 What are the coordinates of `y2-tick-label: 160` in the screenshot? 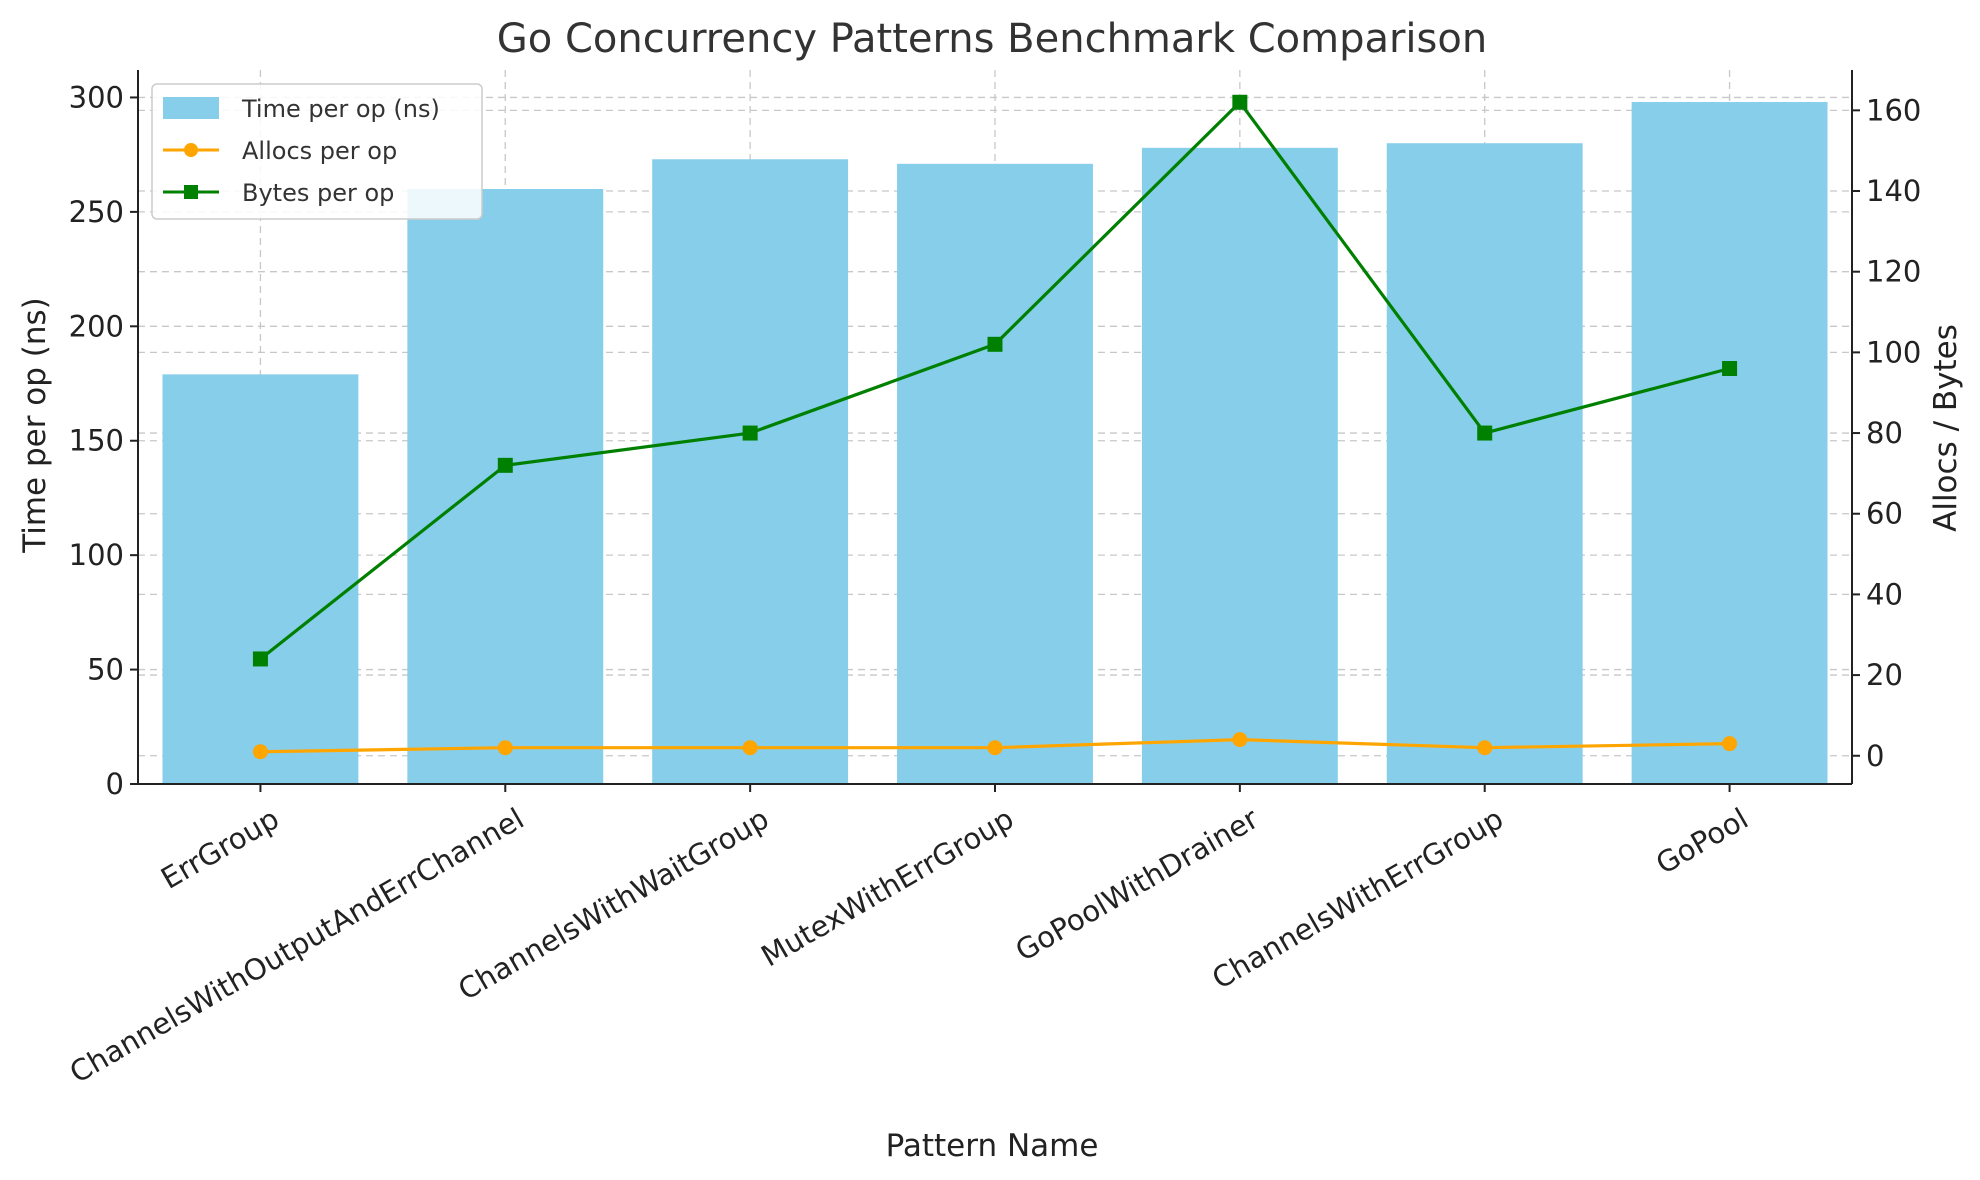 It's located at (1893, 110).